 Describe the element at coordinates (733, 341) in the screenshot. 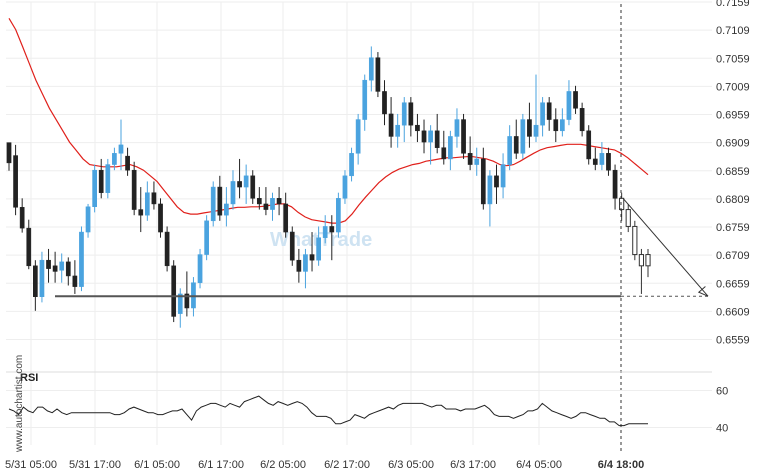

I see `price-tick-label: 0.6559` at that location.